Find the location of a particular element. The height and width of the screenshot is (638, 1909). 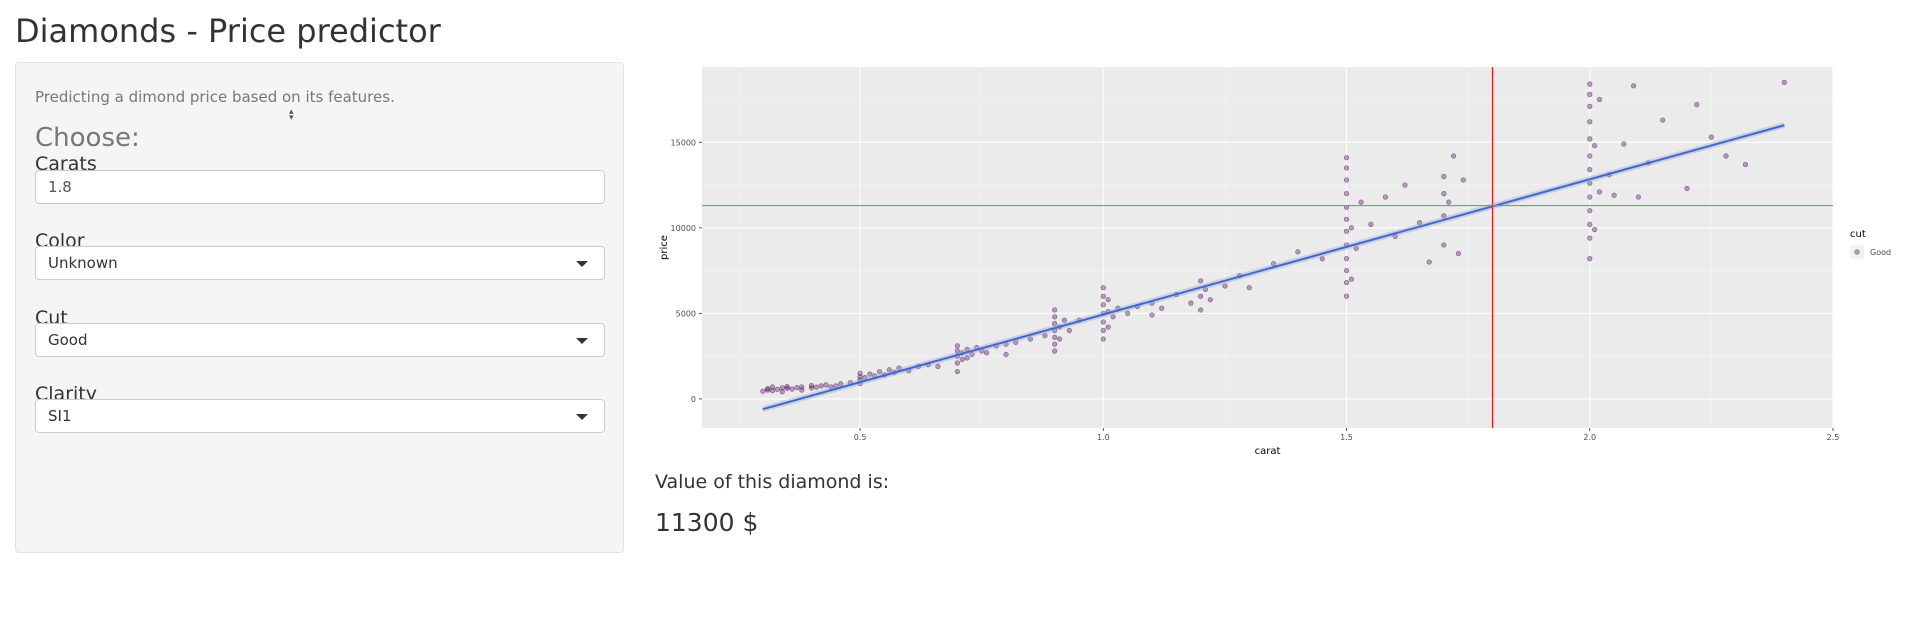

choose-heading: Choose: is located at coordinates (87, 138).